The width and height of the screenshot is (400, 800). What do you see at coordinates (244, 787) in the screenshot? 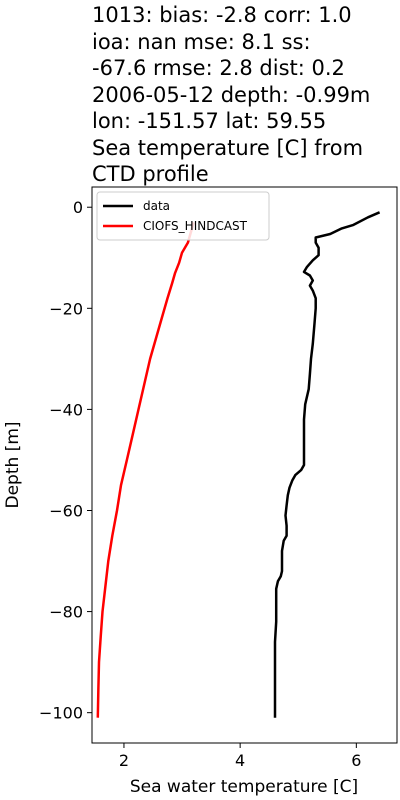
I see `x-axis-label: Sea water temperature [C]` at bounding box center [244, 787].